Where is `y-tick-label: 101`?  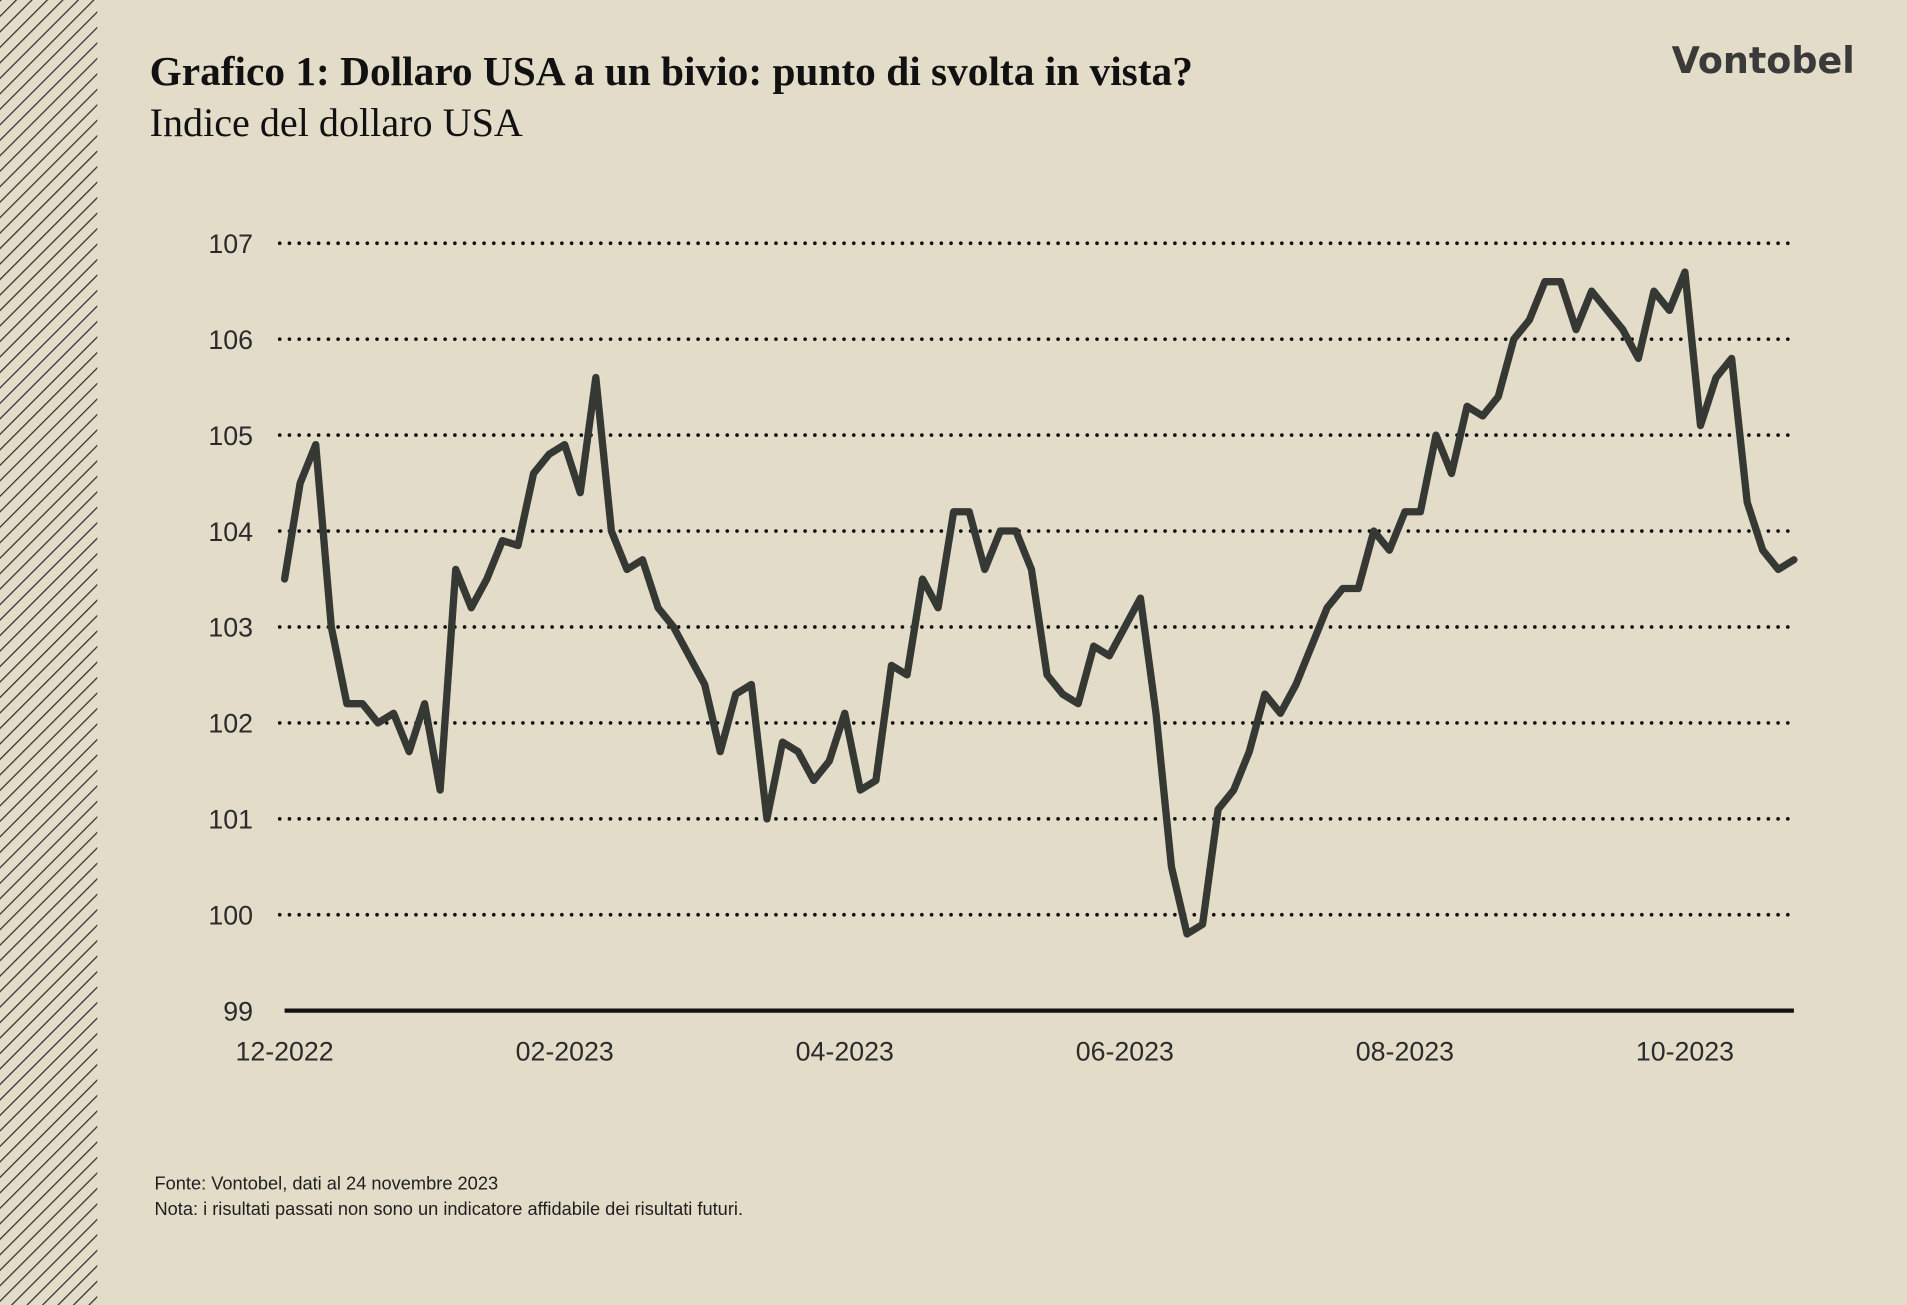
y-tick-label: 101 is located at coordinates (230, 820).